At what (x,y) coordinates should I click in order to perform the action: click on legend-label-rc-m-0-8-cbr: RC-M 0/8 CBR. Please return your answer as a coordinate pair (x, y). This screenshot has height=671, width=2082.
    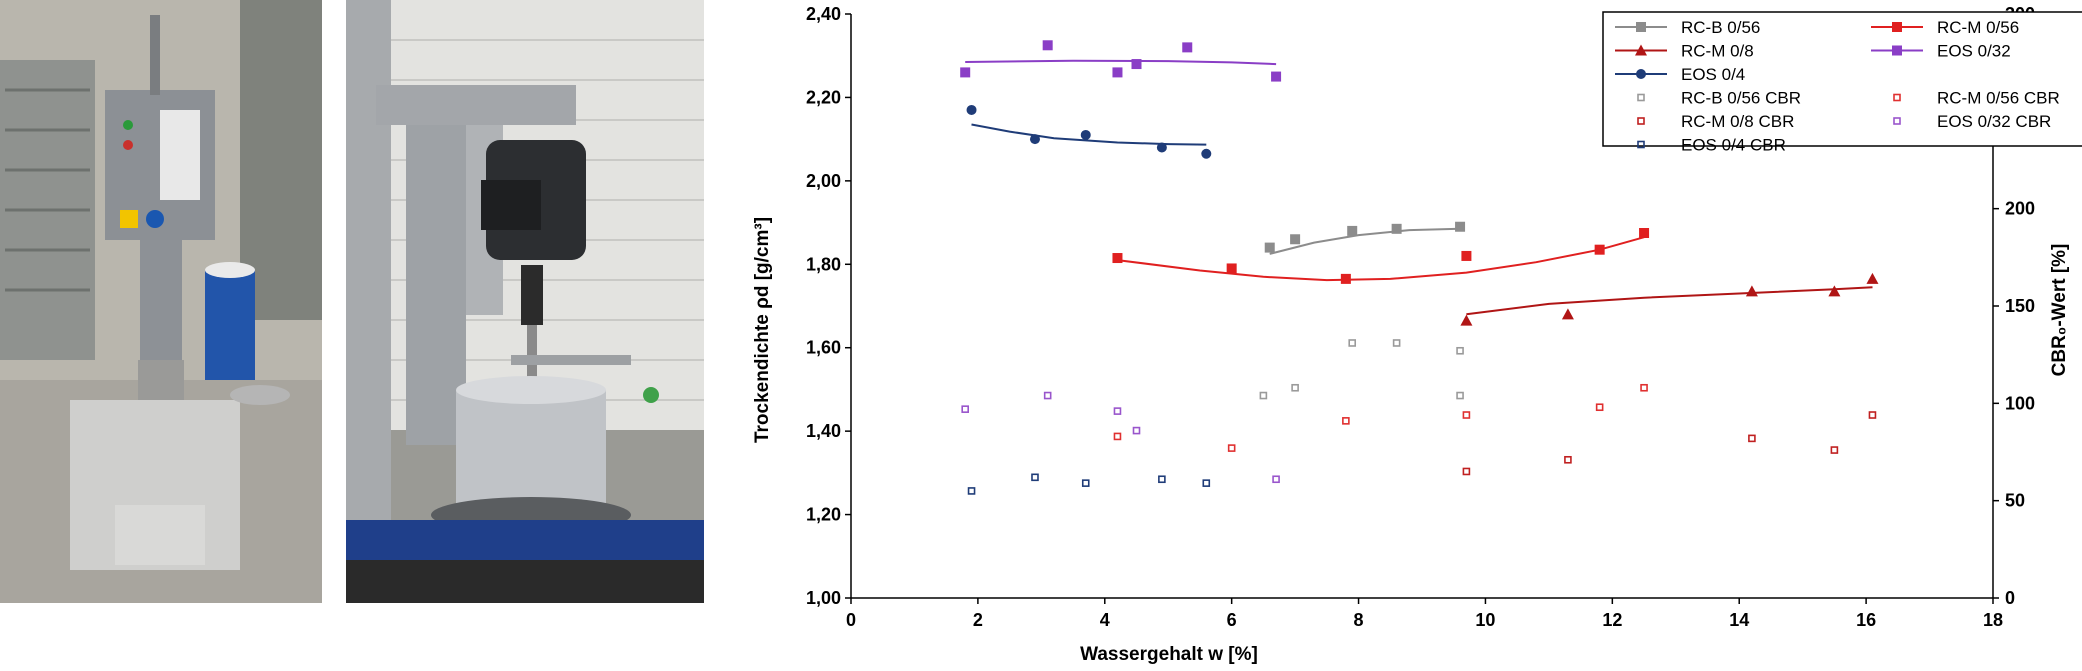
    Looking at the image, I should click on (1737, 121).